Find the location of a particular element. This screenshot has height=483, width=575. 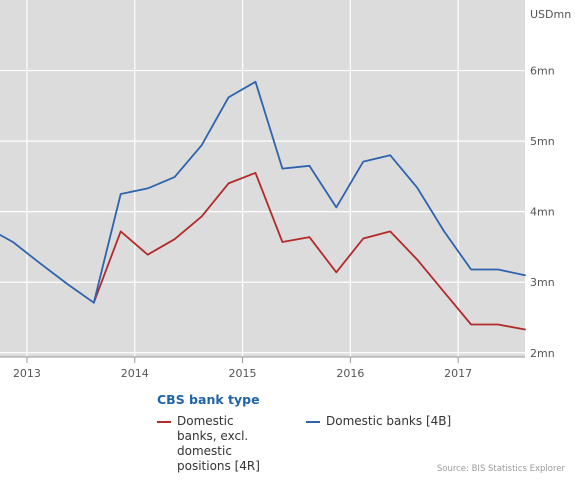

y-tick-label: 4mn is located at coordinates (542, 212).